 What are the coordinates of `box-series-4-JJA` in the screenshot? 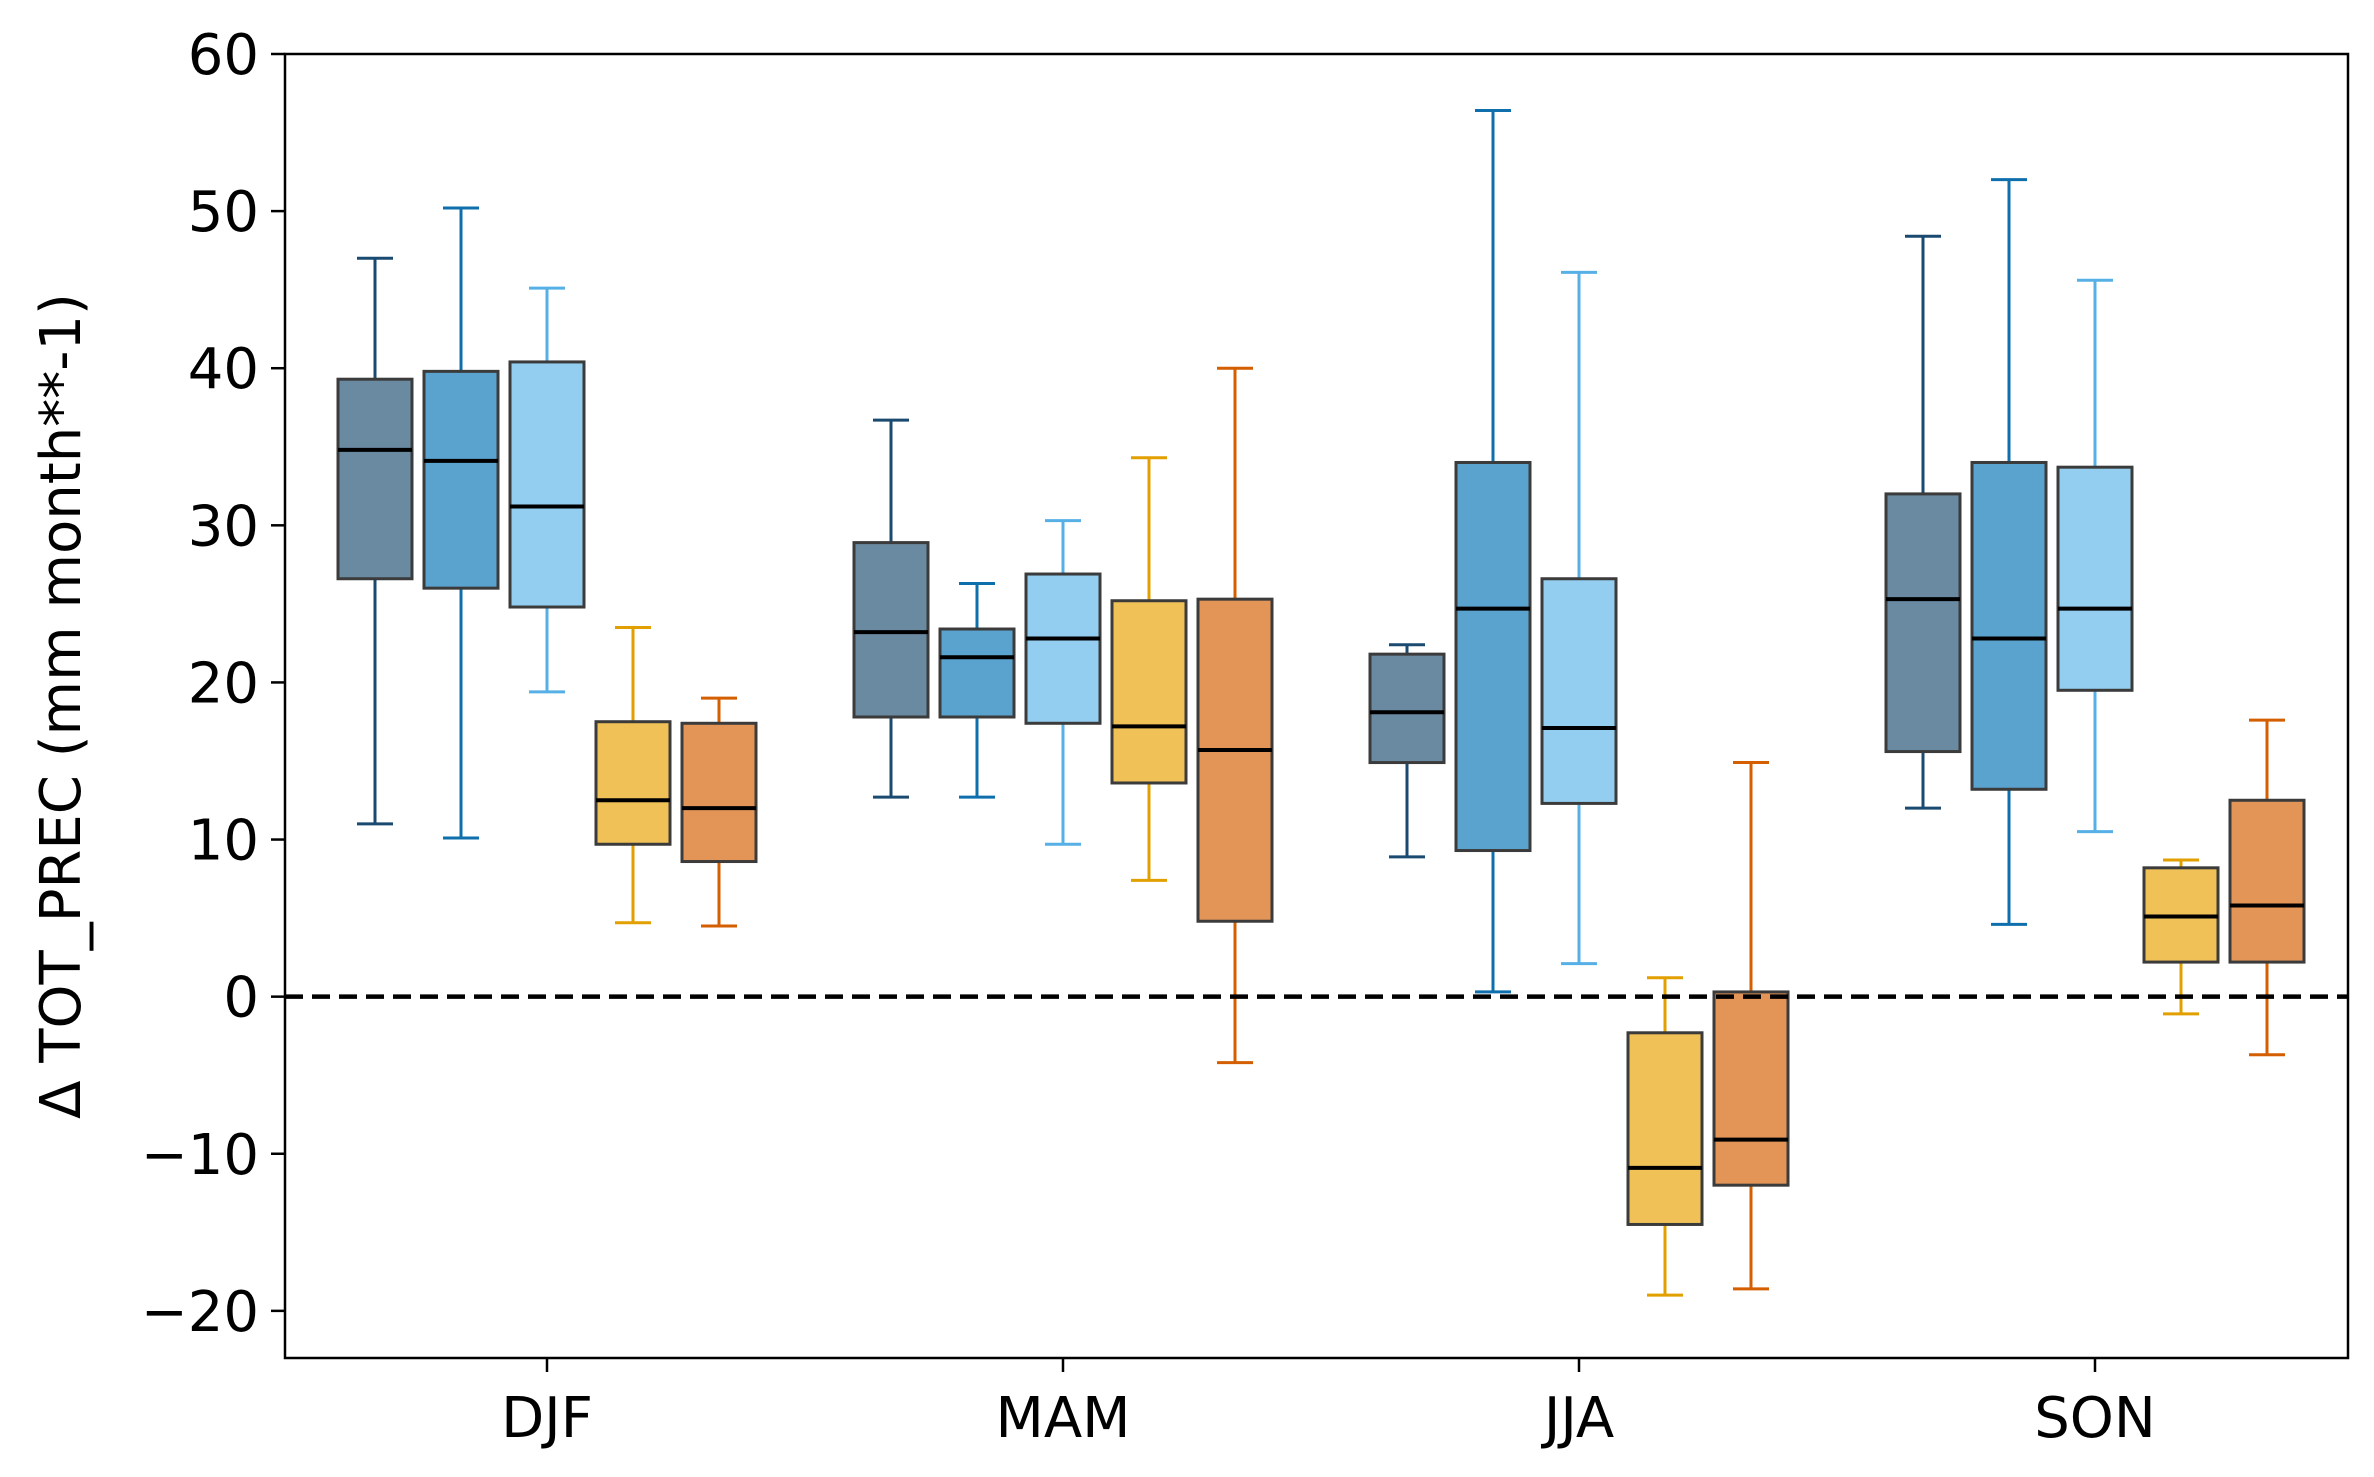 It's located at (1665, 1136).